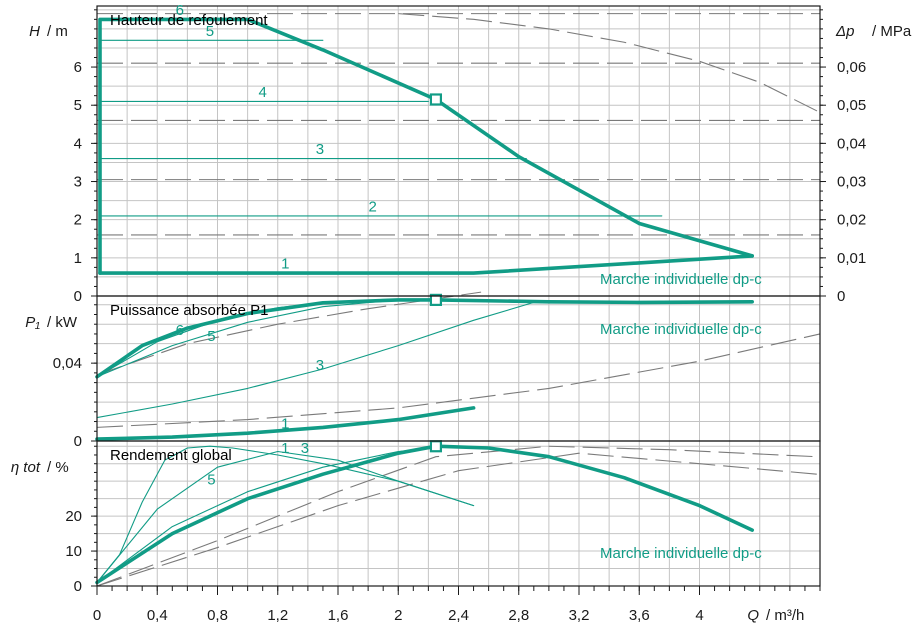 This screenshot has height=629, width=918. I want to click on y-axis-symbol: H, so click(34, 31).